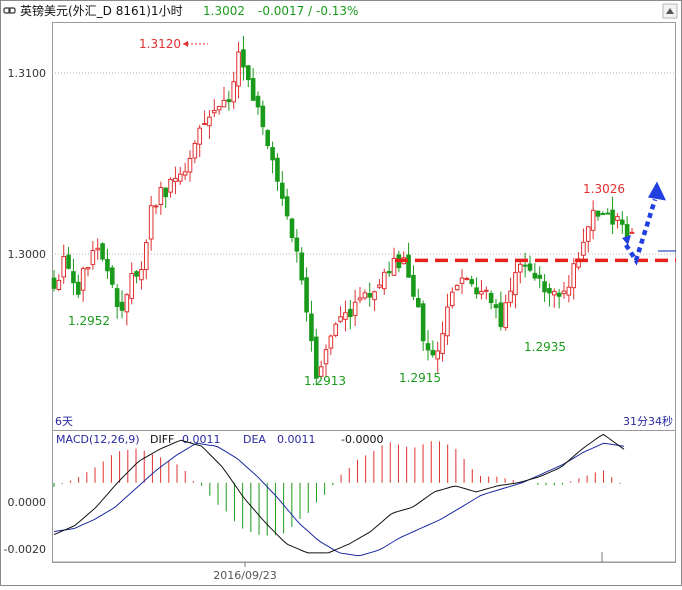 The width and height of the screenshot is (682, 590). What do you see at coordinates (185, 43) in the screenshot?
I see `annotation-pointer-head` at bounding box center [185, 43].